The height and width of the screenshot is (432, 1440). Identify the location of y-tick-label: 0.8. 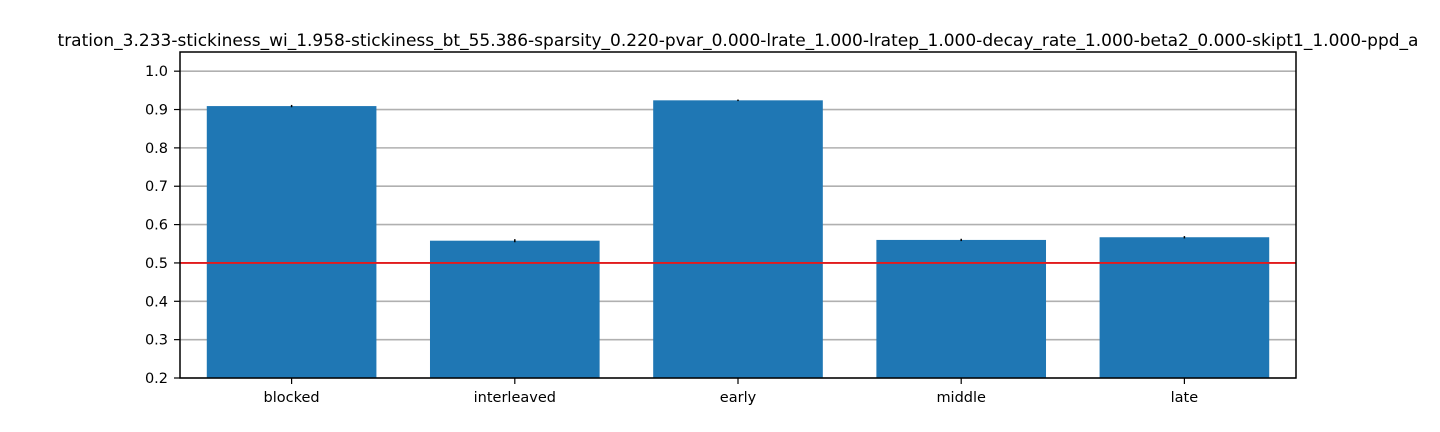
(156, 149).